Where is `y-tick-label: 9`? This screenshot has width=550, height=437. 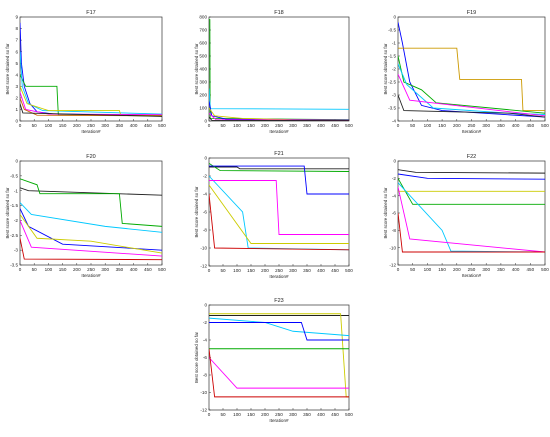
y-tick-label: 9 is located at coordinates (16, 17).